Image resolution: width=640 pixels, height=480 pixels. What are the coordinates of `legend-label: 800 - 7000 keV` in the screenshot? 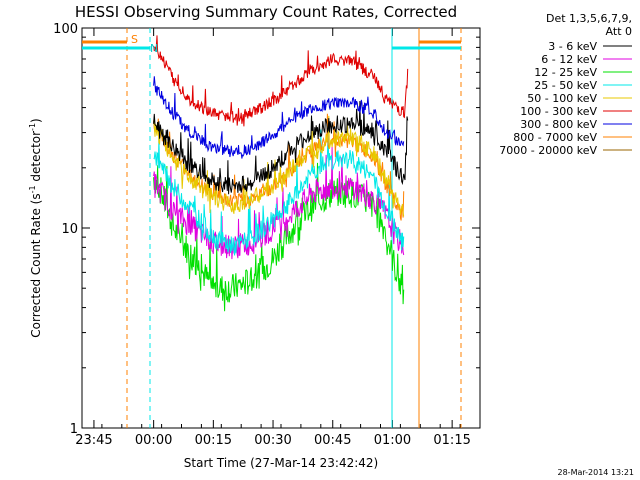 It's located at (555, 137).